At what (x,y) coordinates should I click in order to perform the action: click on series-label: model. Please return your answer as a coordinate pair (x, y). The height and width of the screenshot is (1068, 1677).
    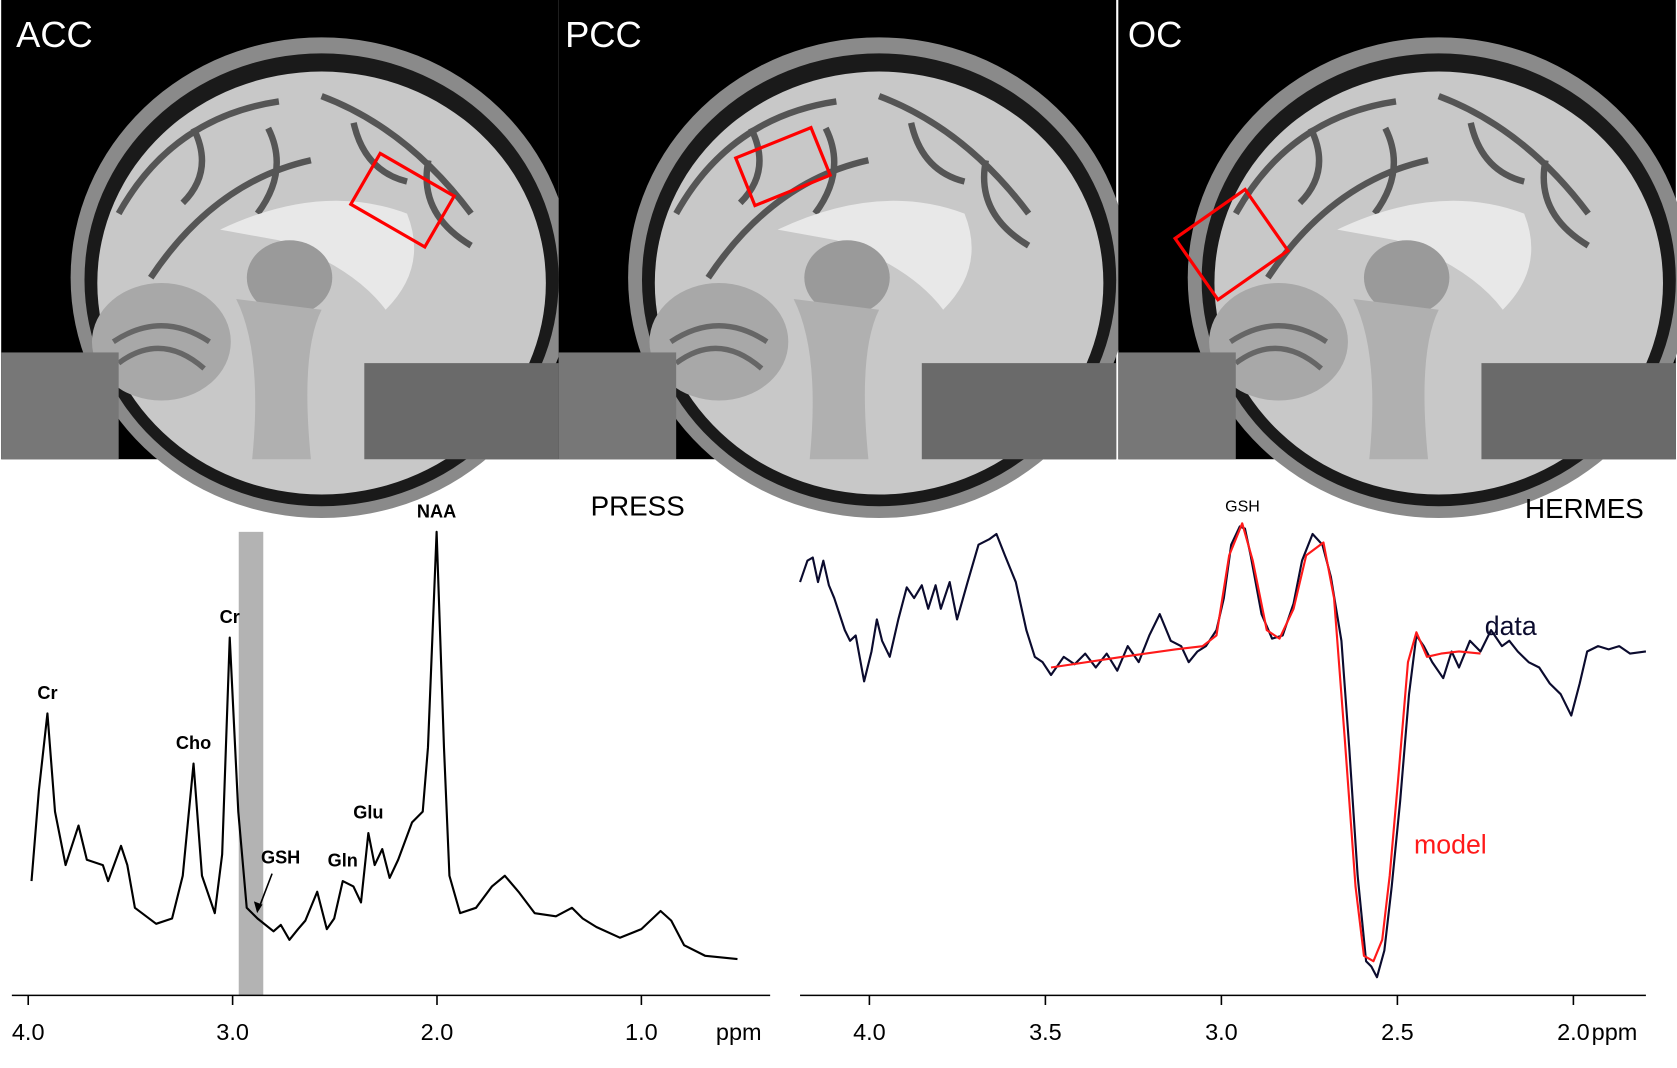
    Looking at the image, I should click on (1450, 844).